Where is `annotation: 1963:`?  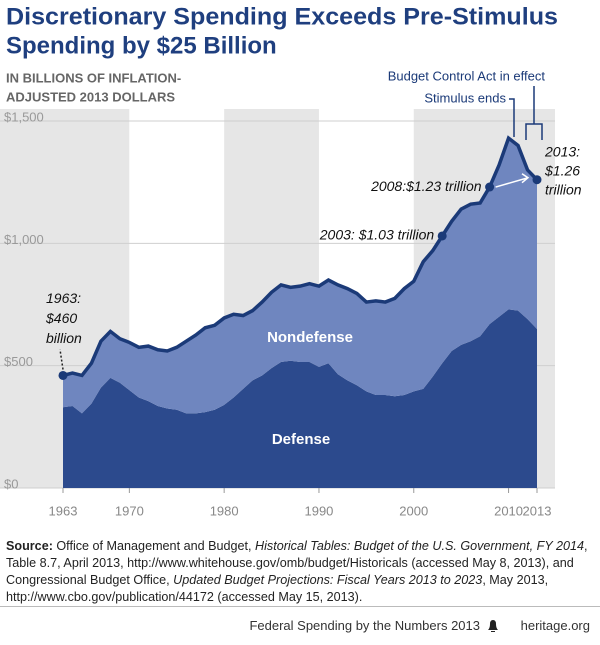
annotation: 1963: is located at coordinates (63, 298).